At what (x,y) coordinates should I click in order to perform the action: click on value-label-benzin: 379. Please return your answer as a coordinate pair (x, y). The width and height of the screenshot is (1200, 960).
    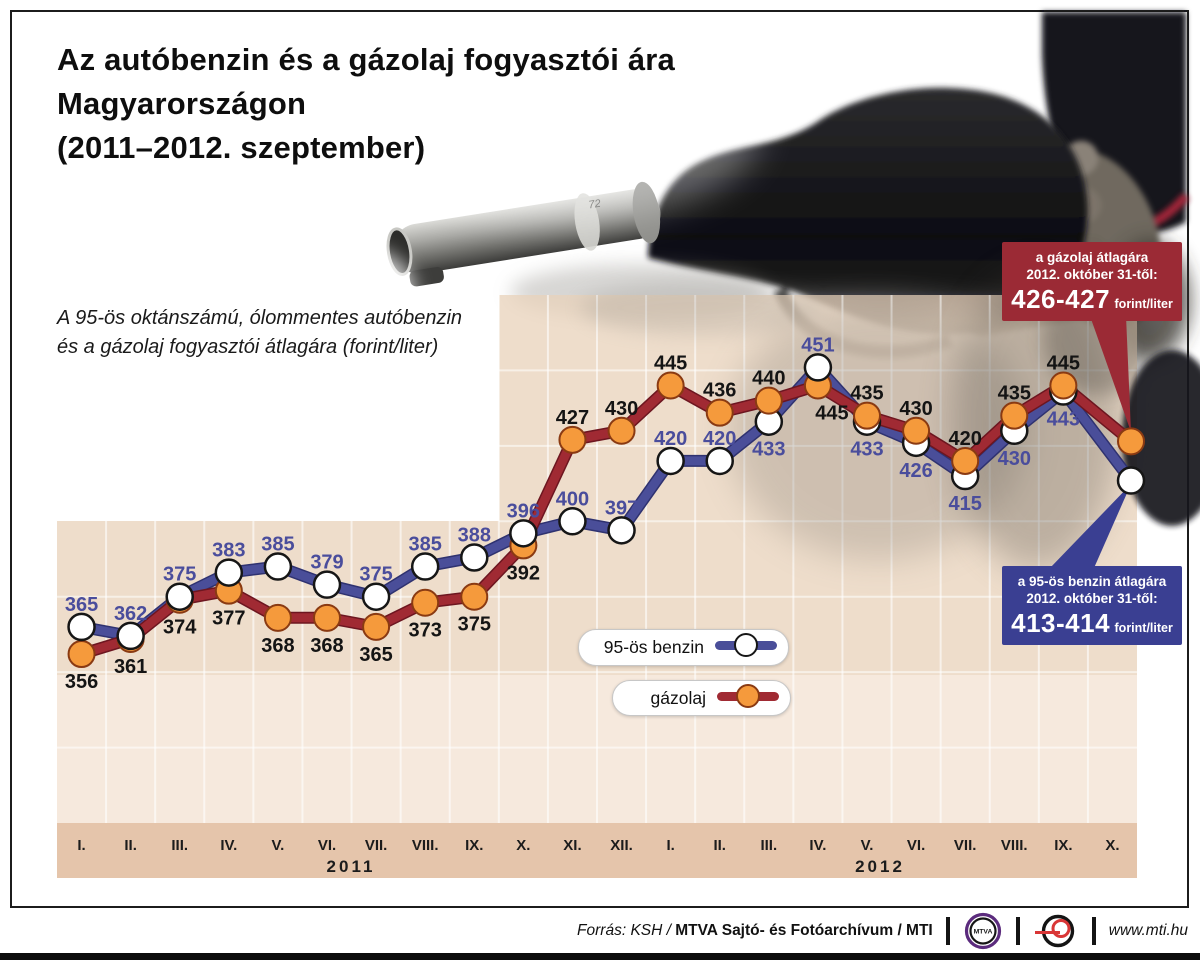
    Looking at the image, I should click on (326, 563).